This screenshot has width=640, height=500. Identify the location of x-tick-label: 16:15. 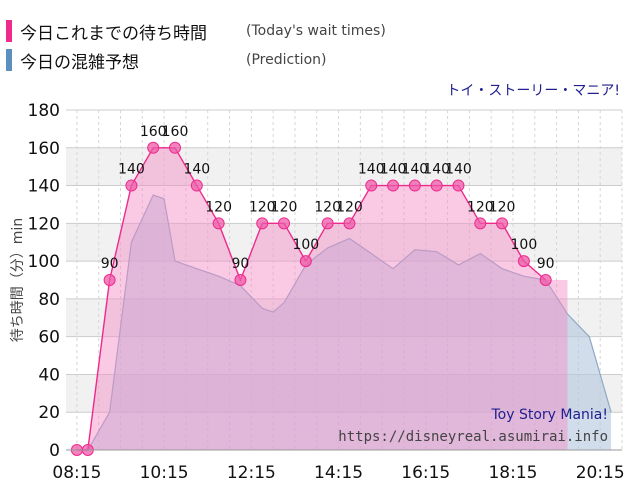
(425, 473).